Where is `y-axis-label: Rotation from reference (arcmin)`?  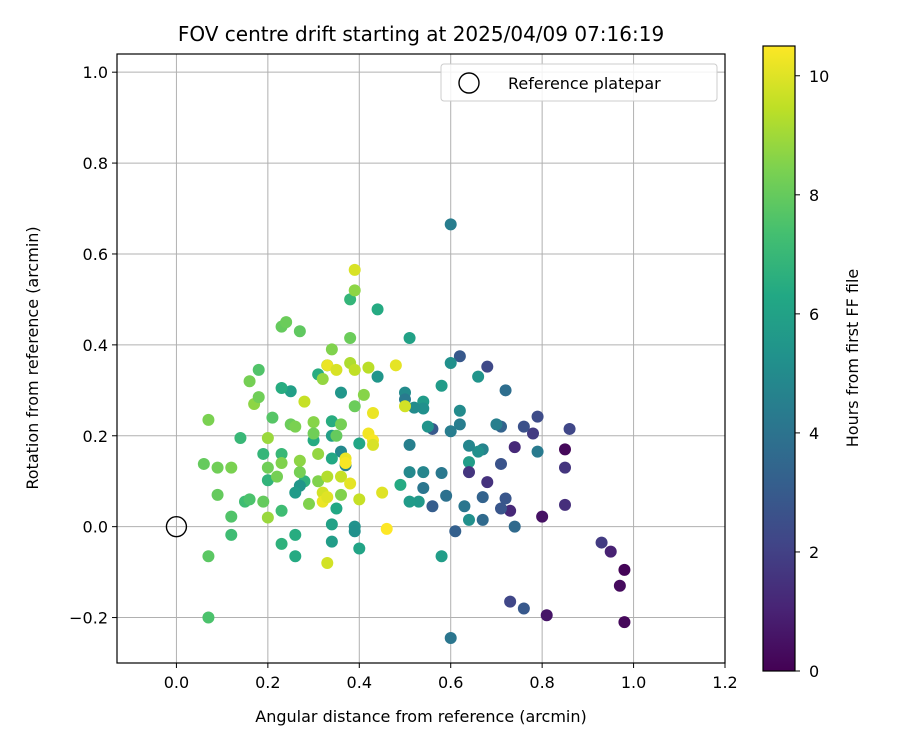 y-axis-label: Rotation from reference (arcmin) is located at coordinates (32, 357).